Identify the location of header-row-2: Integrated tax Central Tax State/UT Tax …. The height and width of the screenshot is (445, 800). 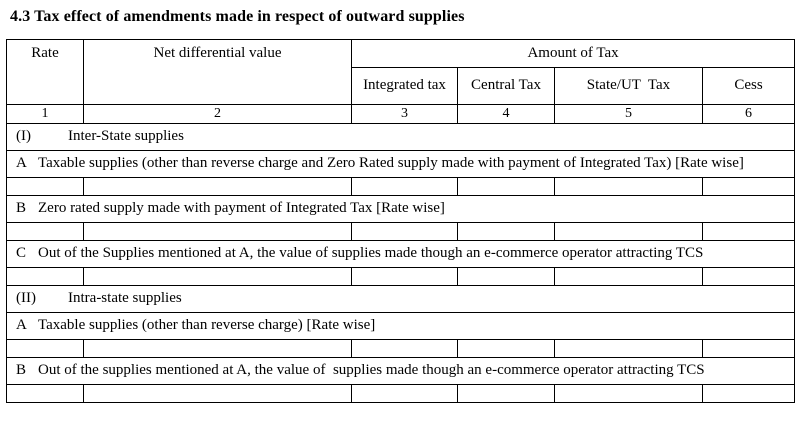
(401, 86).